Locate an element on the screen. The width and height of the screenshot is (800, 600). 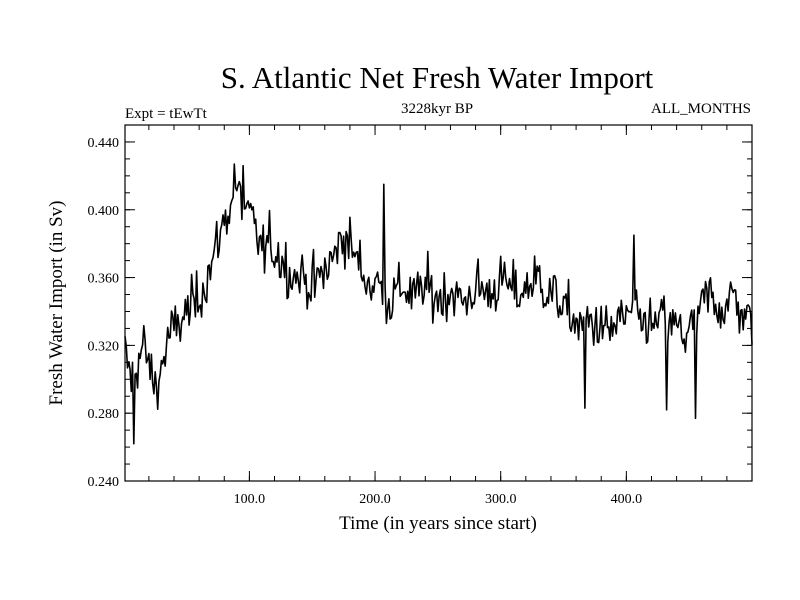
y-tick-label: 0.440 is located at coordinates (104, 143).